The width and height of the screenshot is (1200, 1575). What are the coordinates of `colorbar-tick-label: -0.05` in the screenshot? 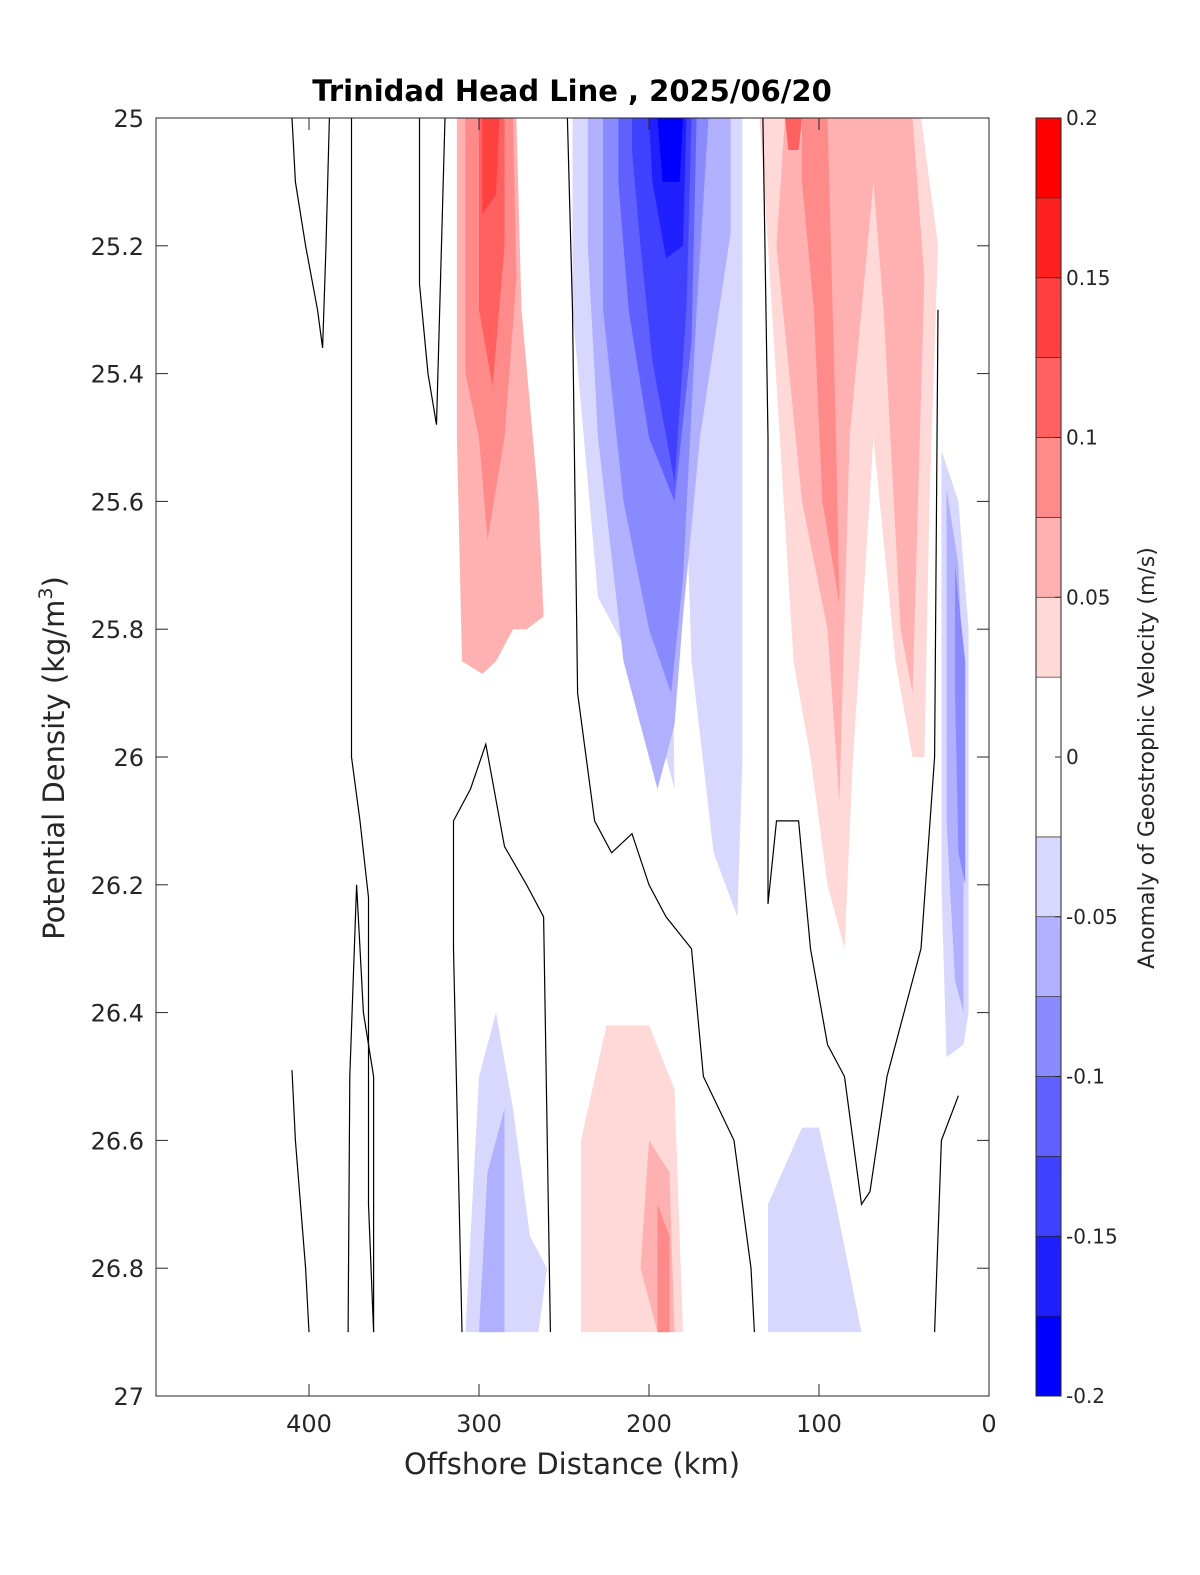 It's located at (1092, 917).